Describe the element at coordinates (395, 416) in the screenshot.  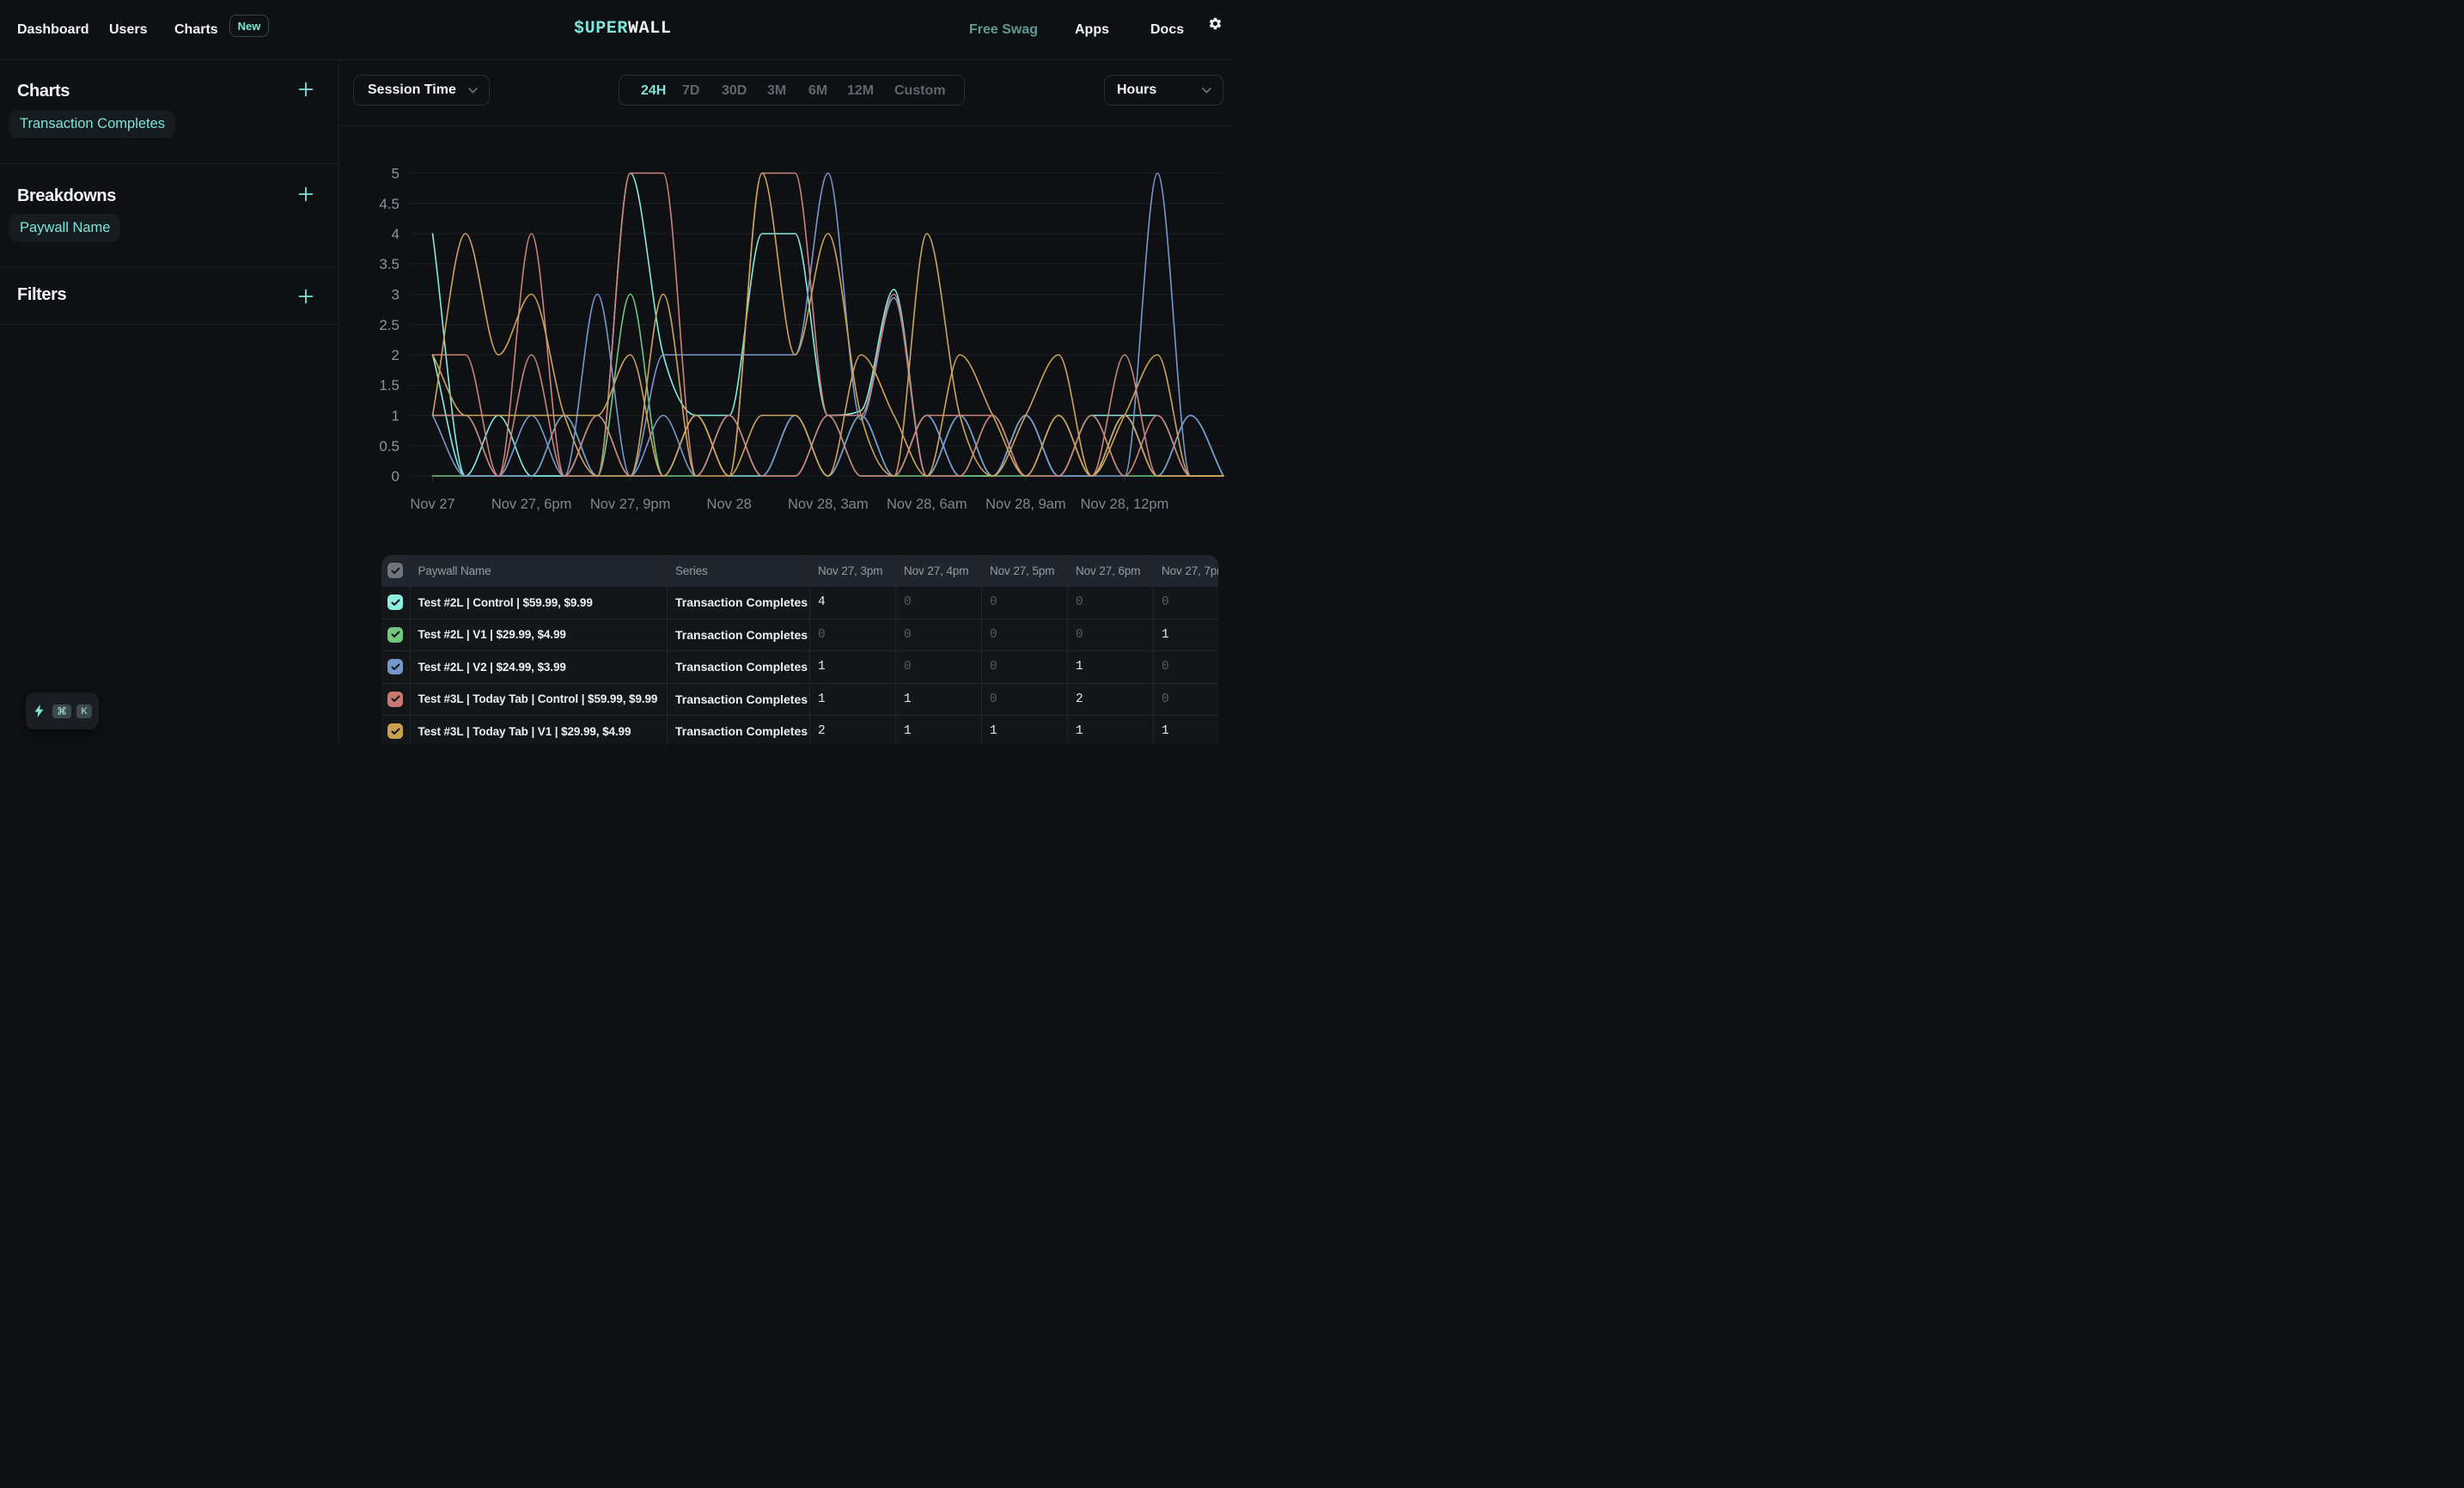
I see `svg-text: 1` at that location.